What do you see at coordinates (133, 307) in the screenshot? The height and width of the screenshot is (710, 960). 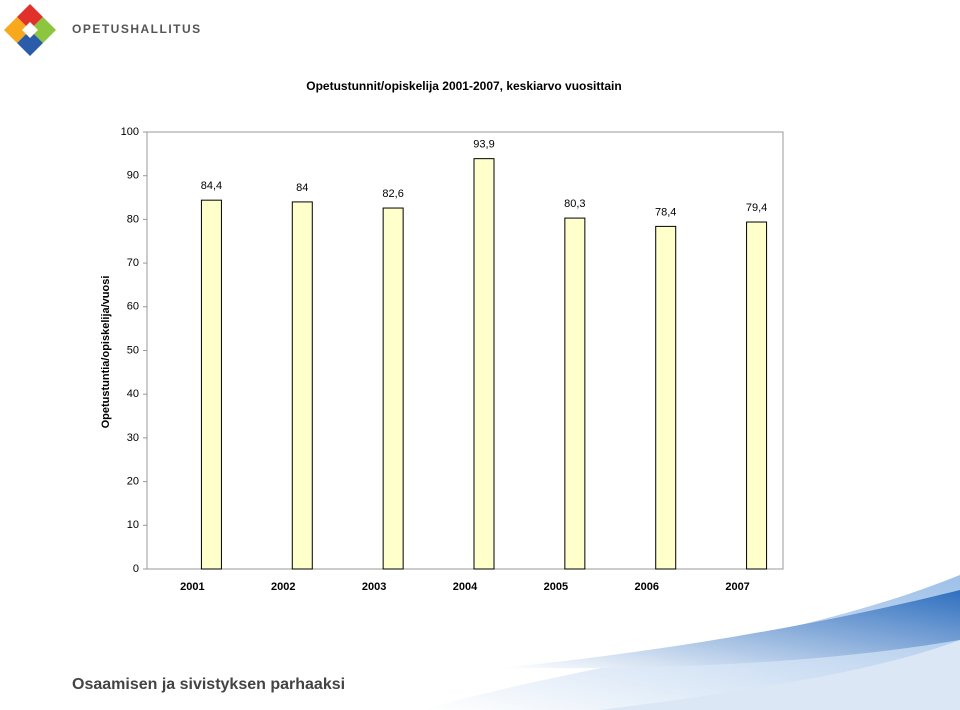 I see `y-tick-label: 60` at bounding box center [133, 307].